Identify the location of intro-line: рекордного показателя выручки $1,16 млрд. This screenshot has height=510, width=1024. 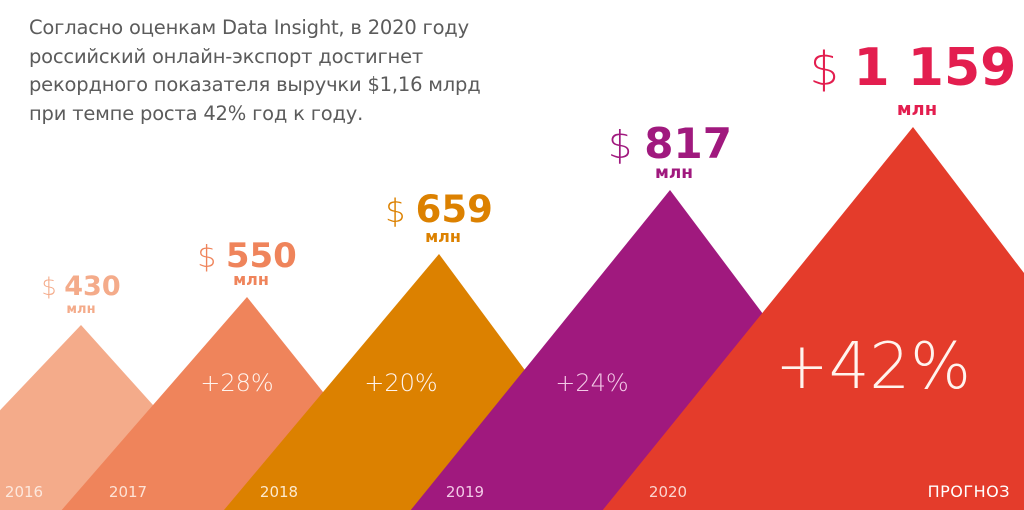
(255, 84).